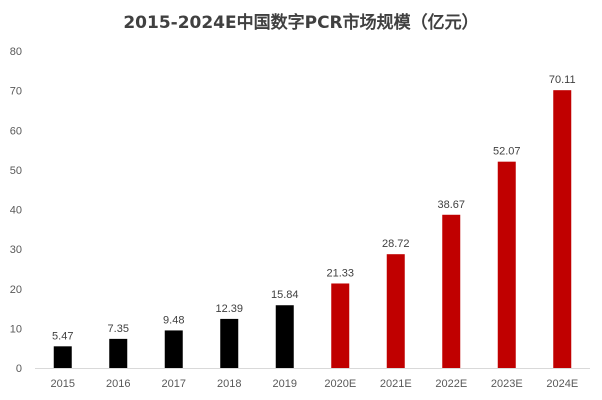 This screenshot has height=400, width=602. What do you see at coordinates (396, 244) in the screenshot?
I see `data-label: 28.72` at bounding box center [396, 244].